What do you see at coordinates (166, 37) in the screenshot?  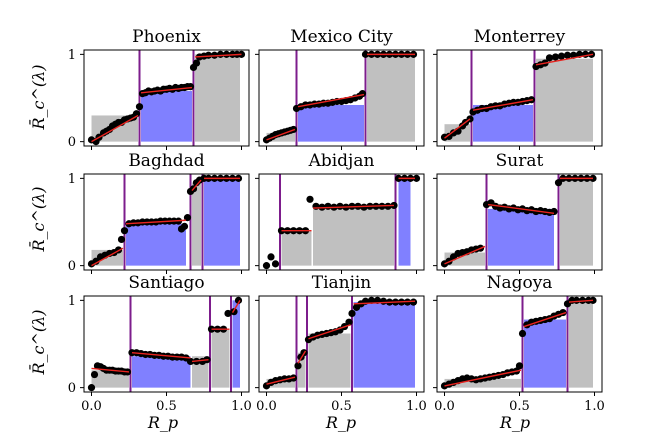 I see `panel-title: Phoenix` at bounding box center [166, 37].